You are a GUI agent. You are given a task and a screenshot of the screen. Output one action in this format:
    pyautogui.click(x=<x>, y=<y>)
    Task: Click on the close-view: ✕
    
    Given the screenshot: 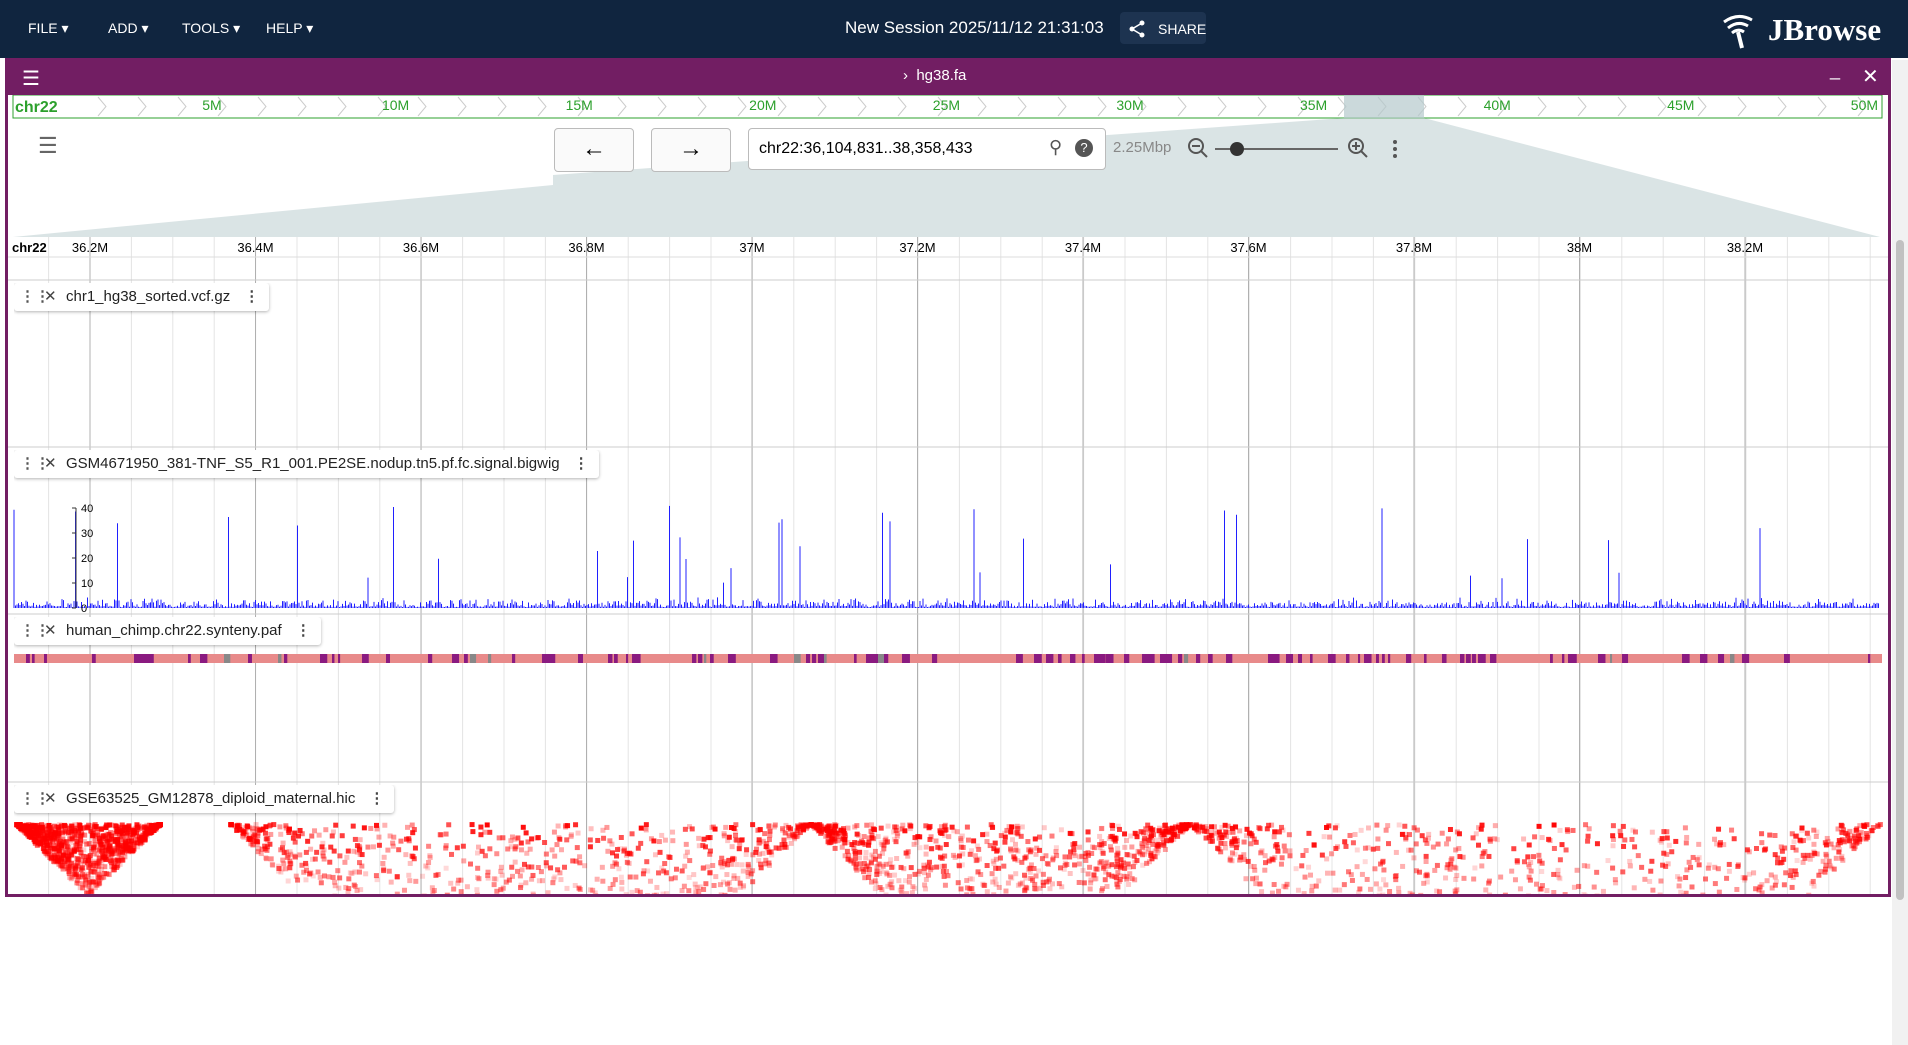 What is the action you would take?
    pyautogui.click(x=1870, y=76)
    